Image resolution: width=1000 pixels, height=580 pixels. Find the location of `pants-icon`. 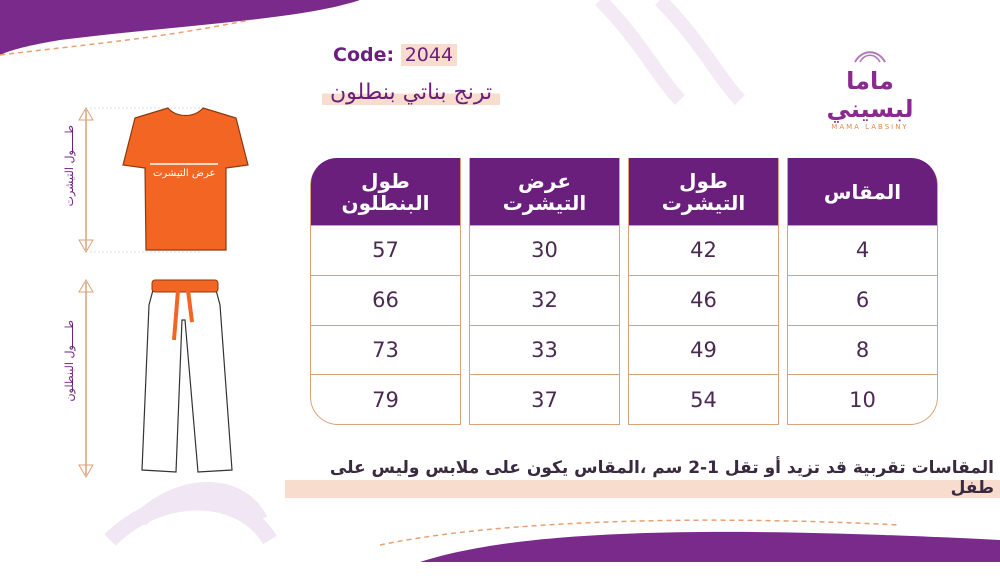

pants-icon is located at coordinates (187, 381).